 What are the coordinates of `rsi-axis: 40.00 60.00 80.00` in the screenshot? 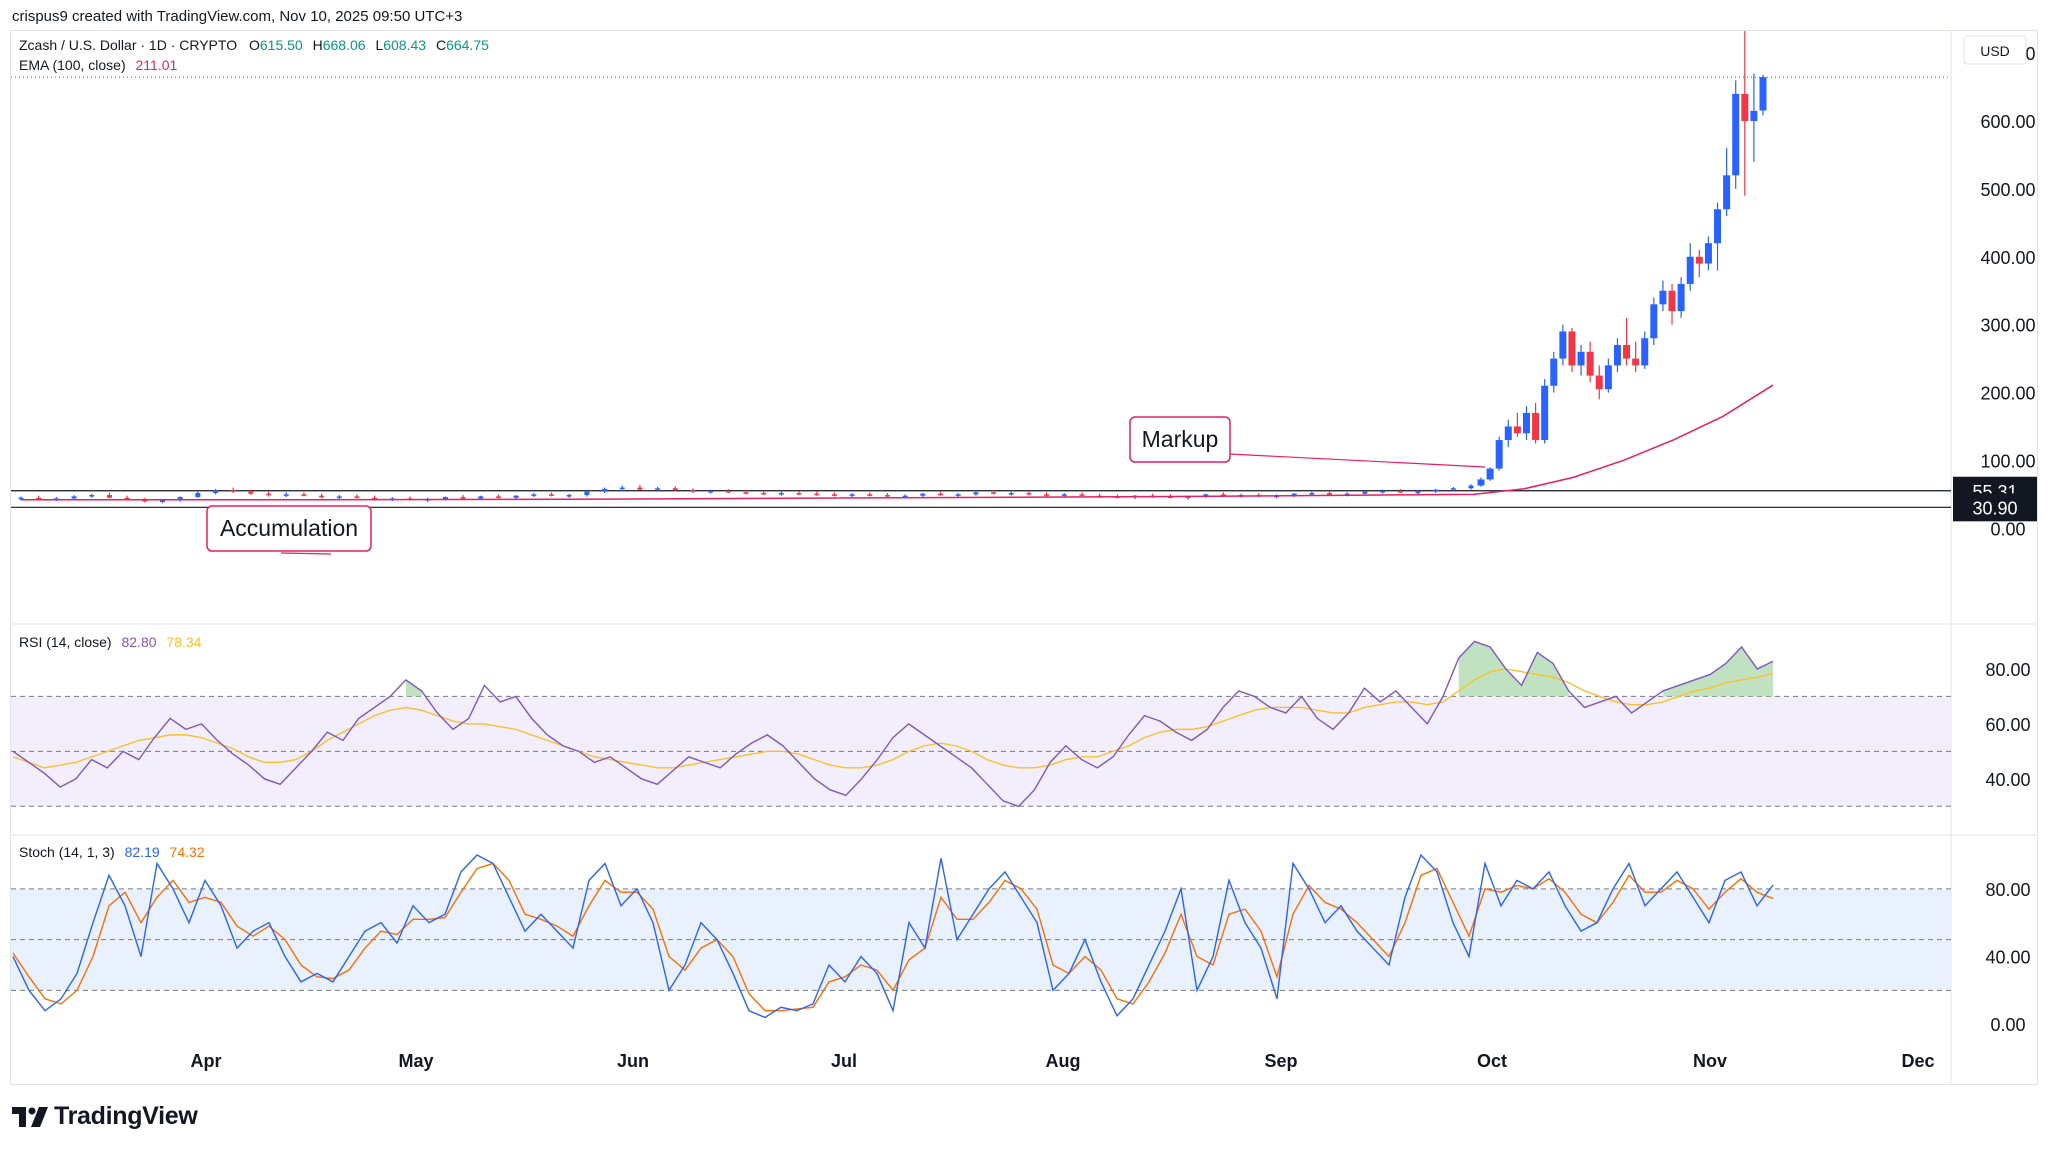 It's located at (2007, 725).